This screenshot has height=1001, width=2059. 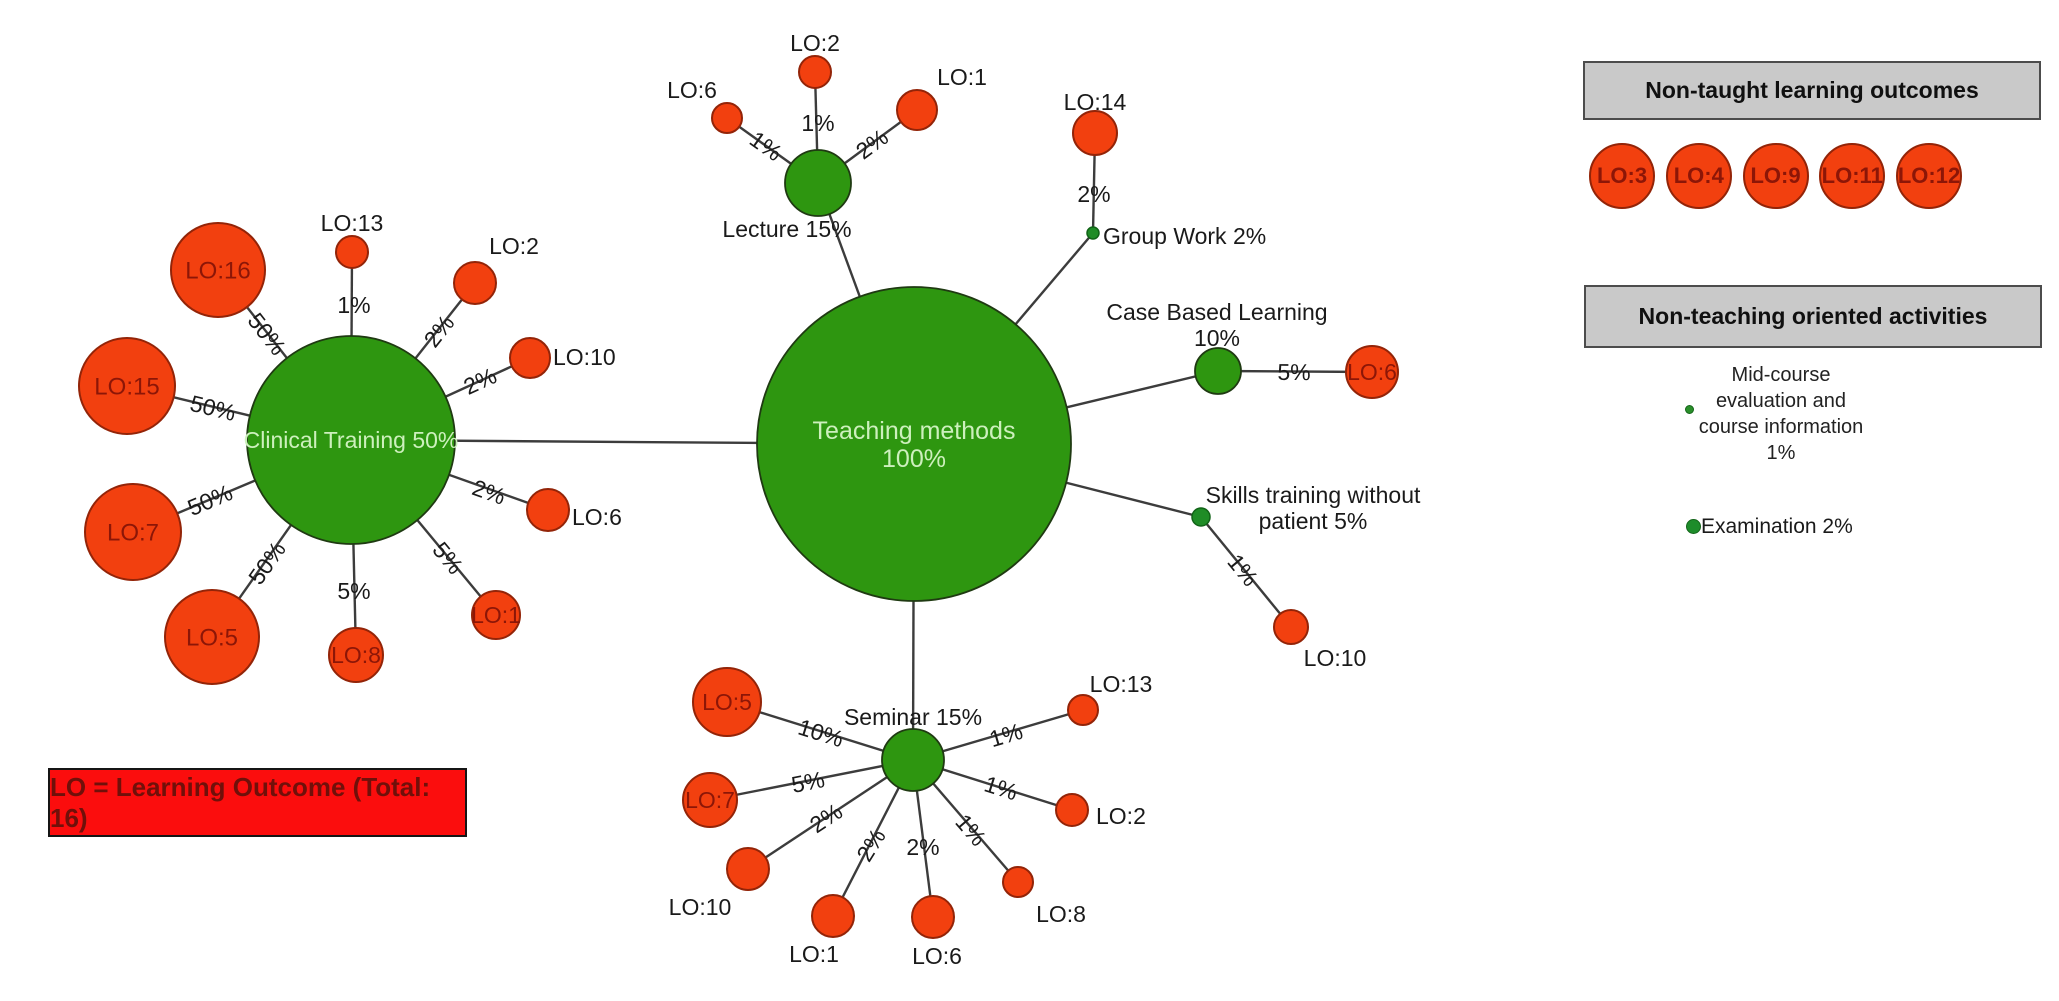 I want to click on legend-outcome-circle-5: LO:12, so click(x=1929, y=176).